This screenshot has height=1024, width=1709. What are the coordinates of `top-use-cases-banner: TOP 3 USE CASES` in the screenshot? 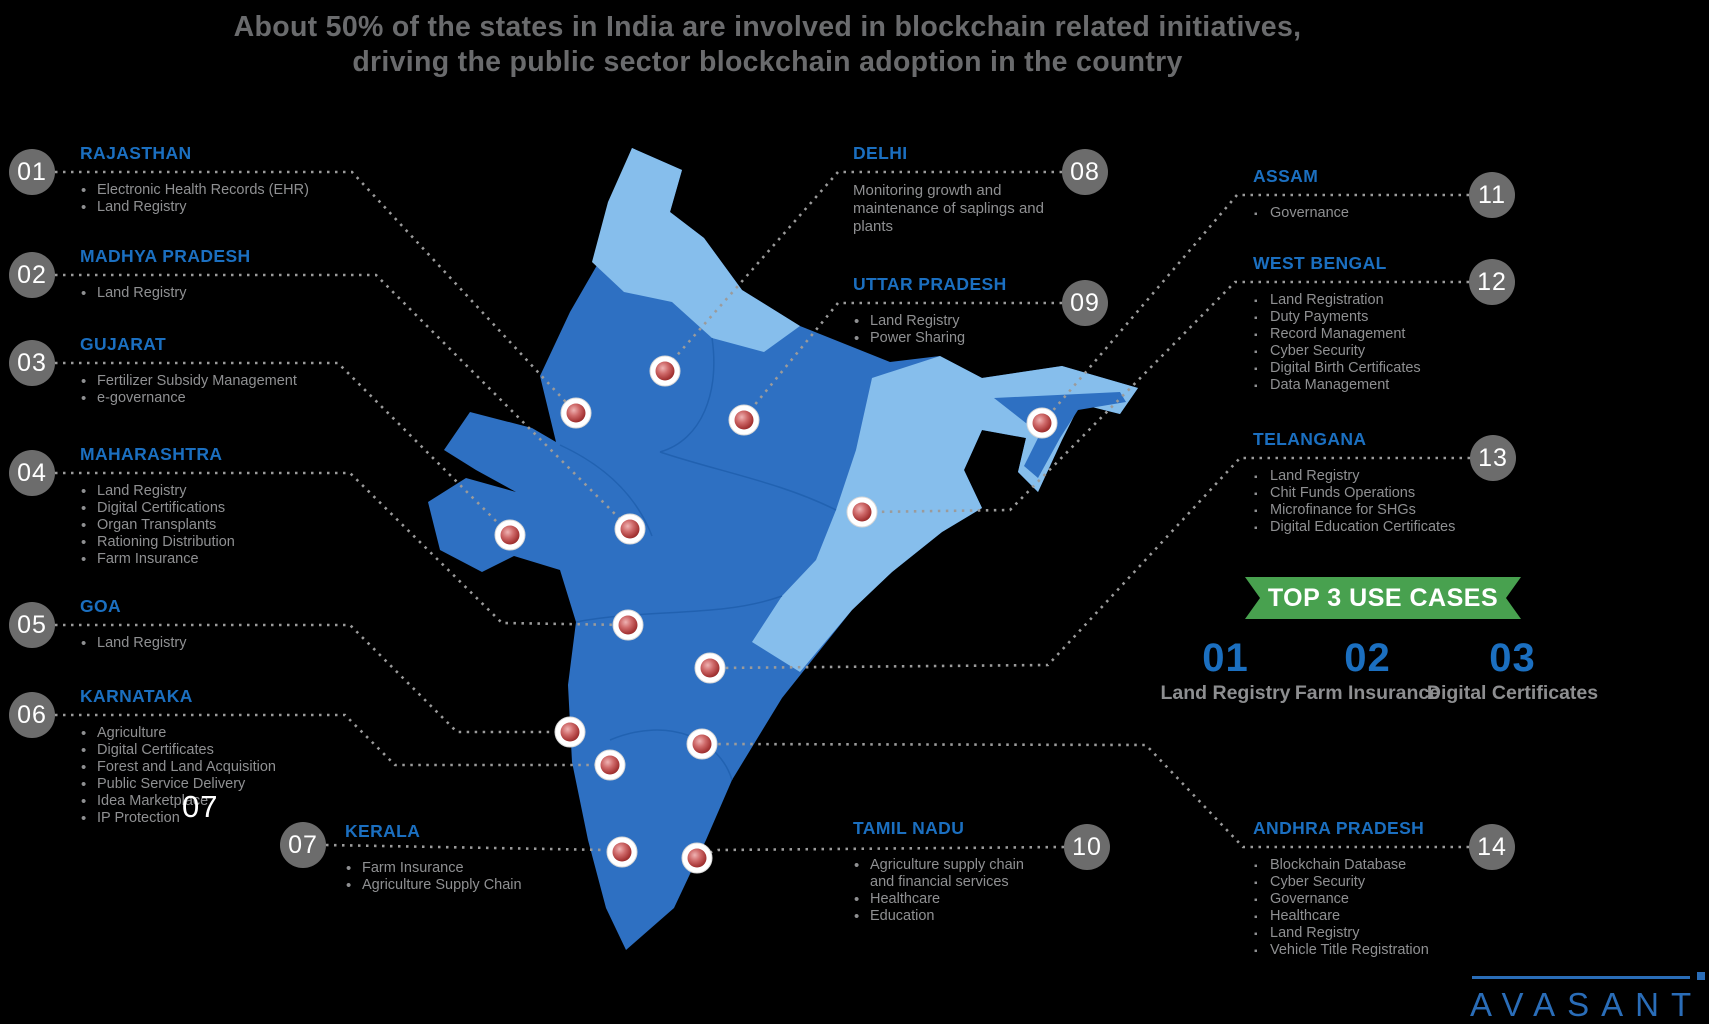 It's located at (1383, 598).